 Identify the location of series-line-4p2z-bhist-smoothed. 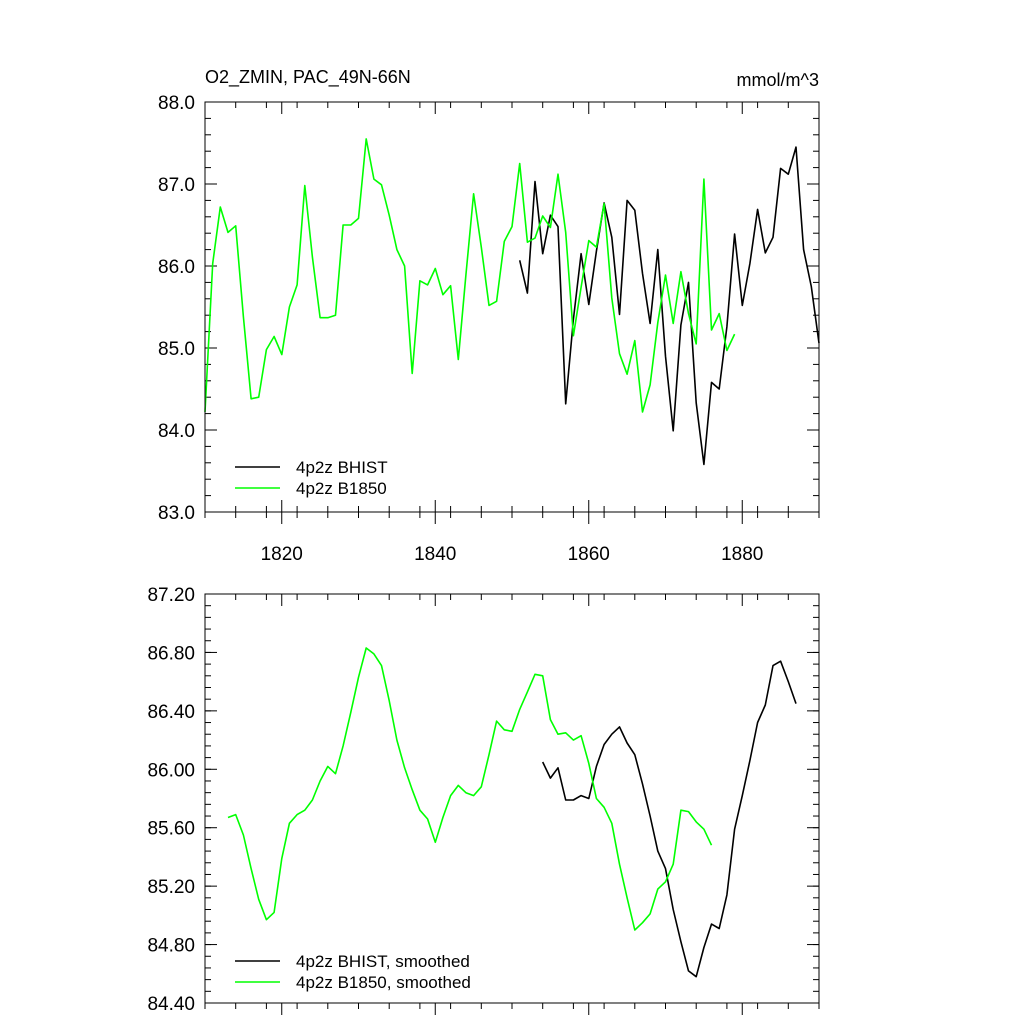
(669, 819).